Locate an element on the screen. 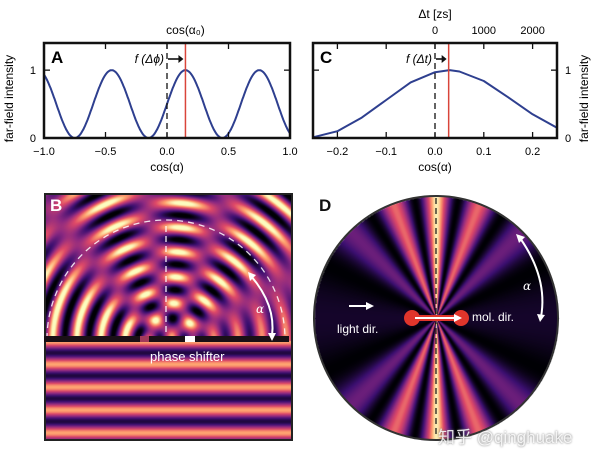  x-tick-label: −1.0 is located at coordinates (44, 152).